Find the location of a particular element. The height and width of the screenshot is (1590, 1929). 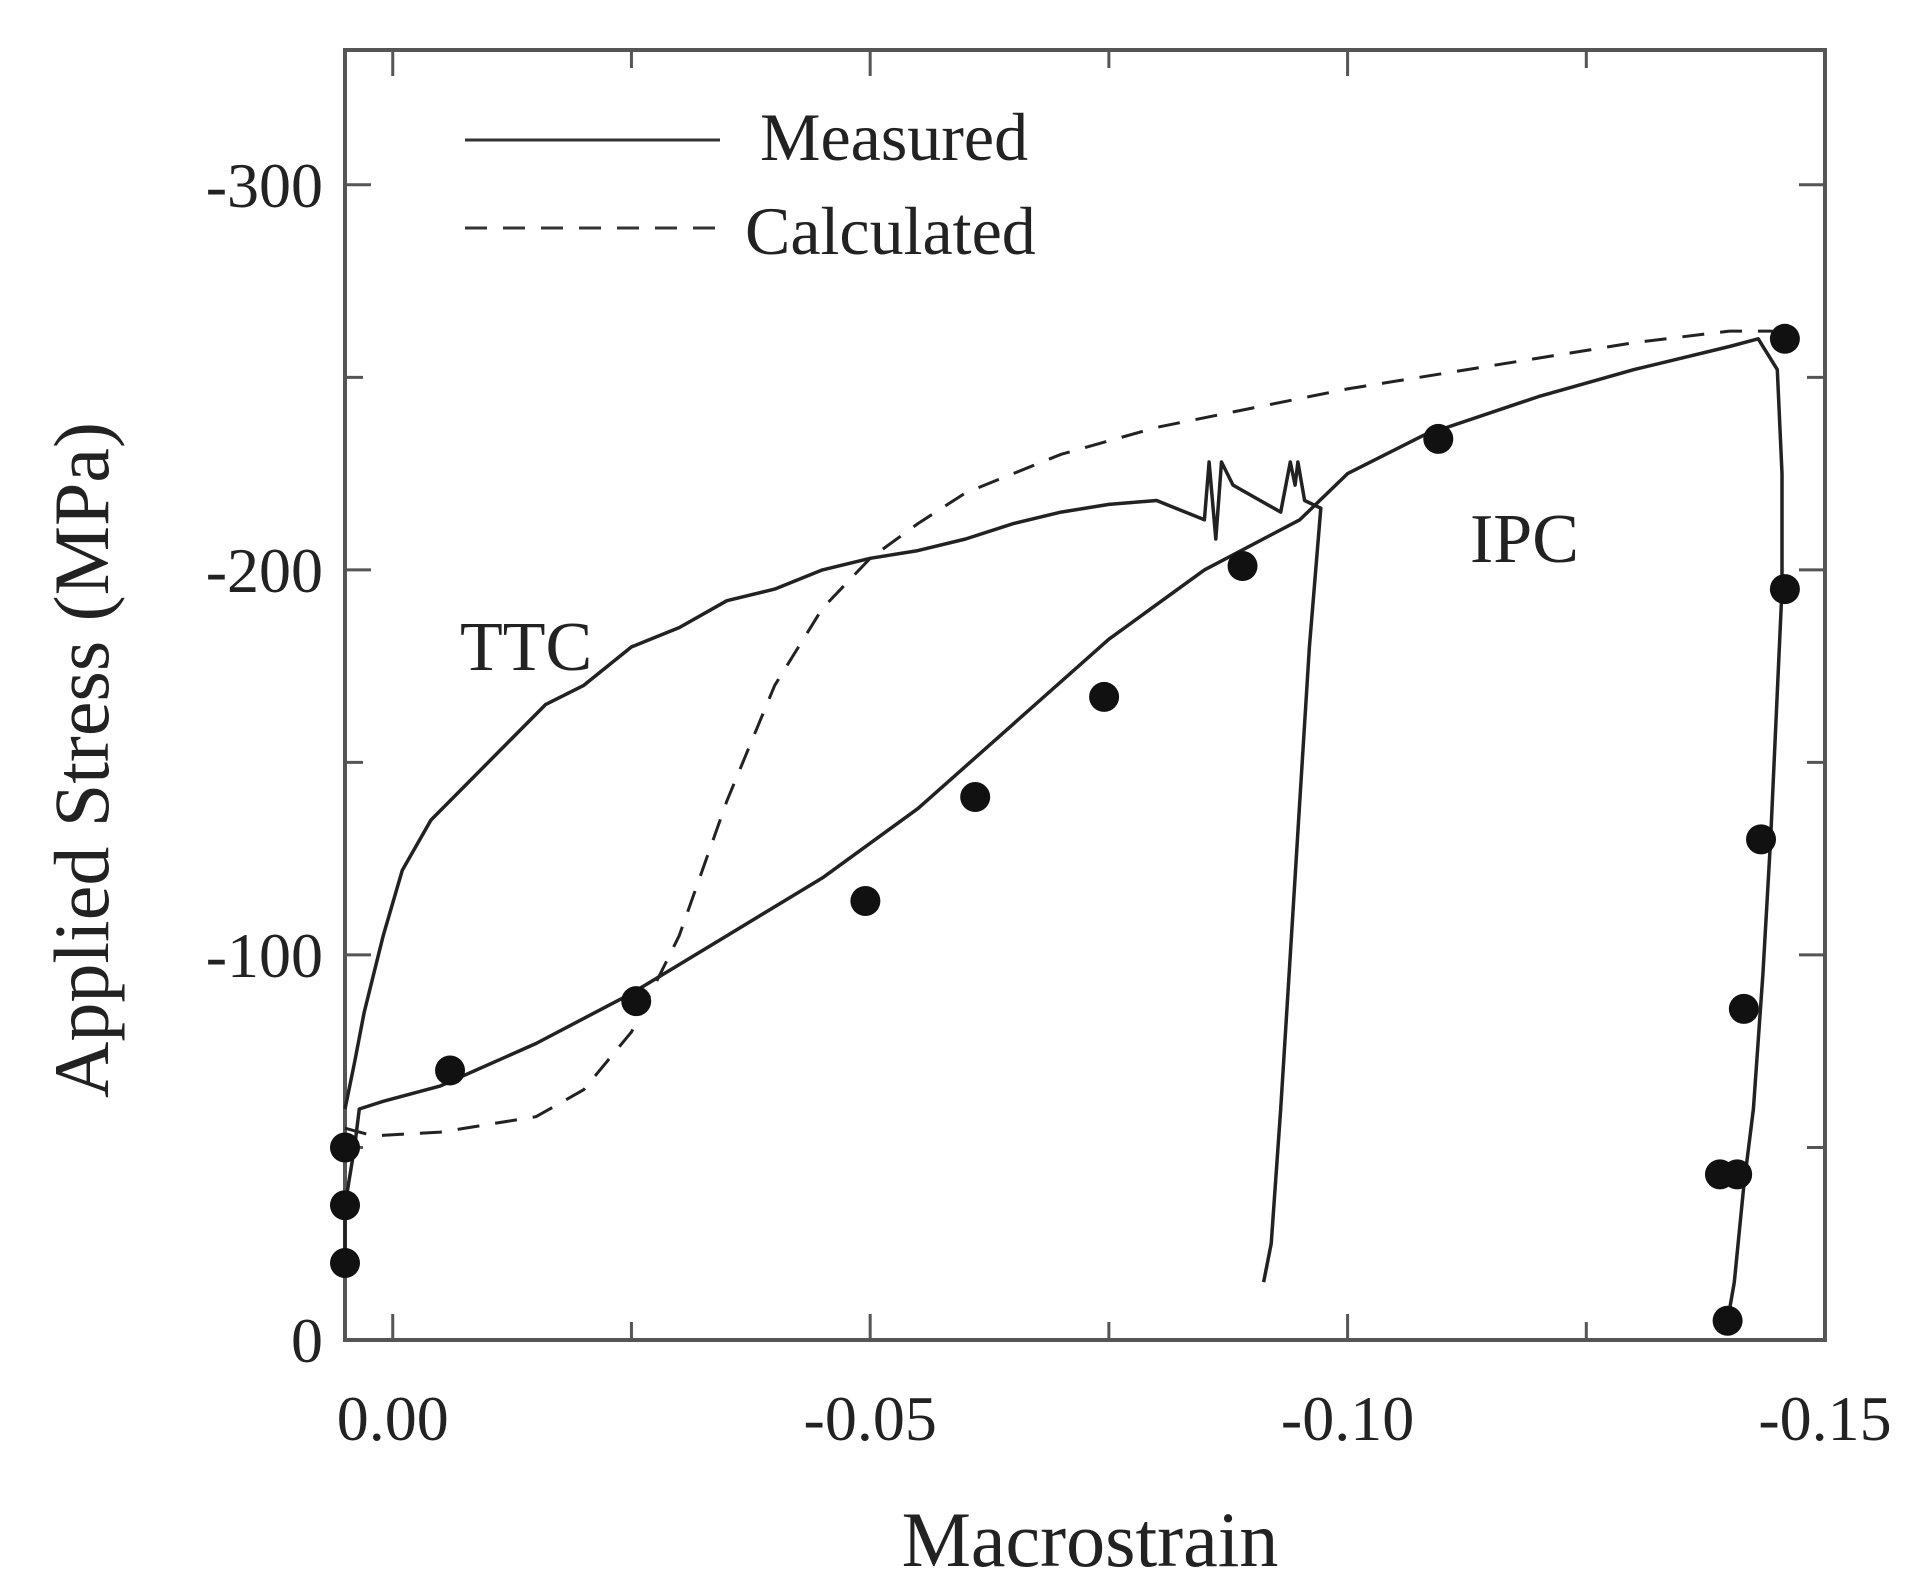

legend-calculated-label: Calculated is located at coordinates (890, 231).